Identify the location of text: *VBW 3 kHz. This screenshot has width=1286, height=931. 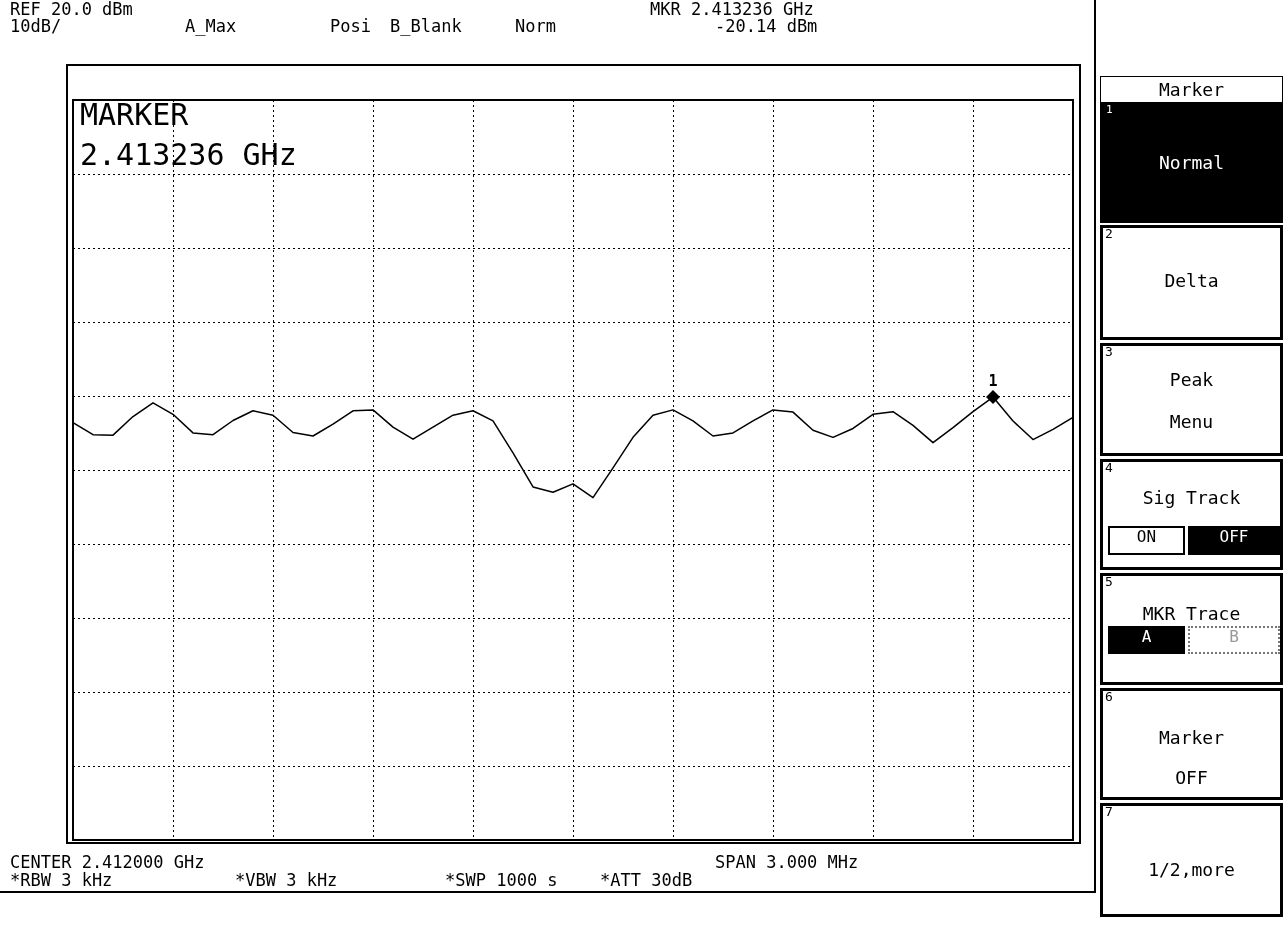
(286, 880).